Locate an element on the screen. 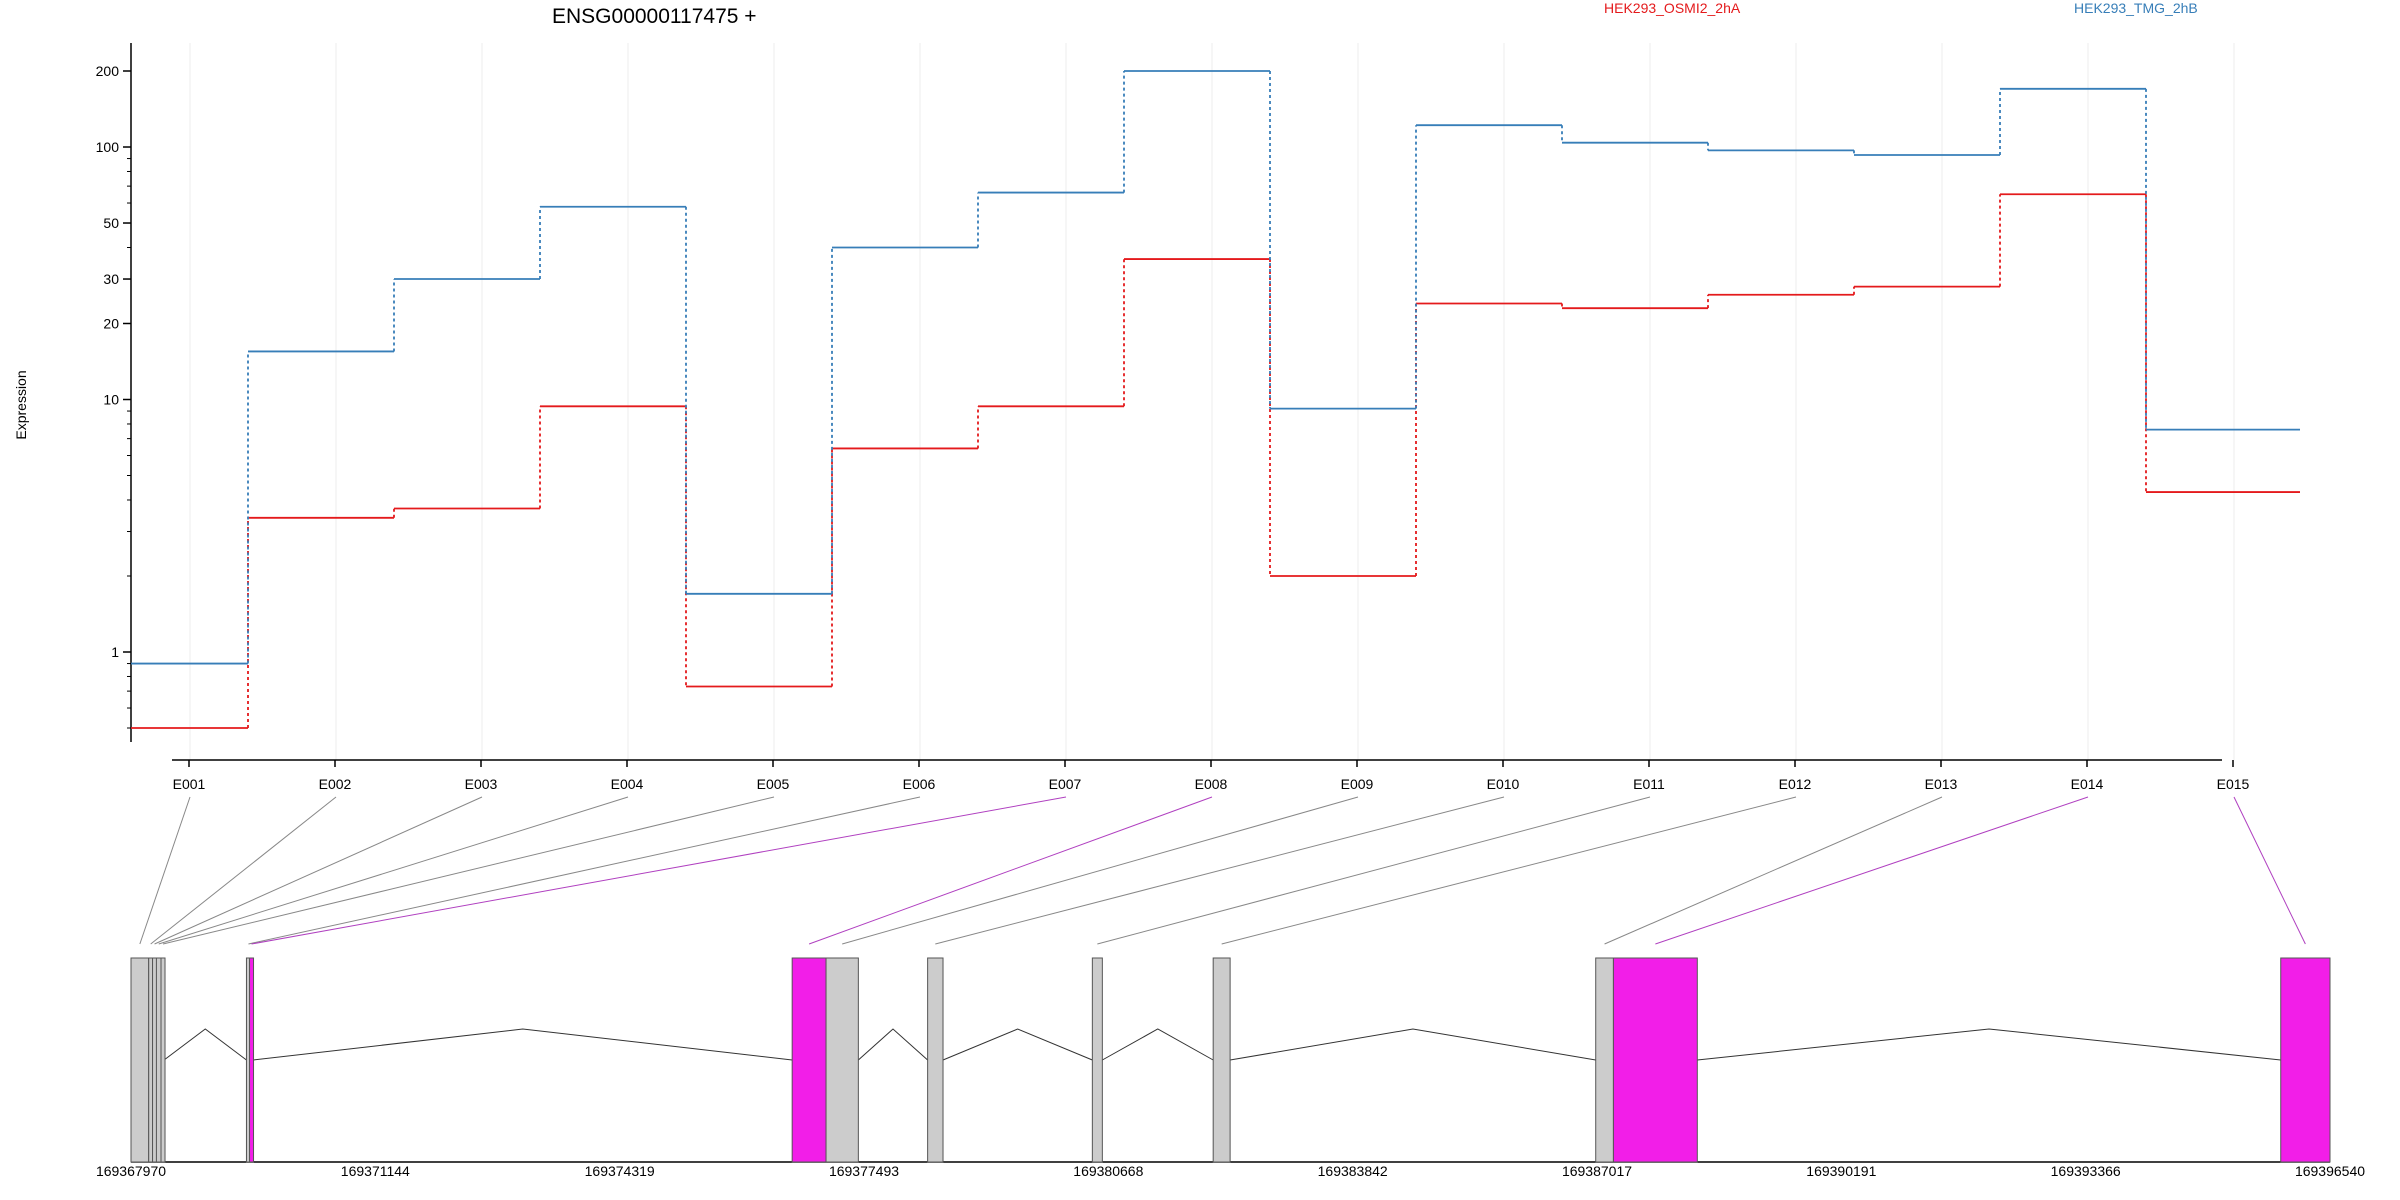  genome-tick-label: 169383842 is located at coordinates (1353, 1171).